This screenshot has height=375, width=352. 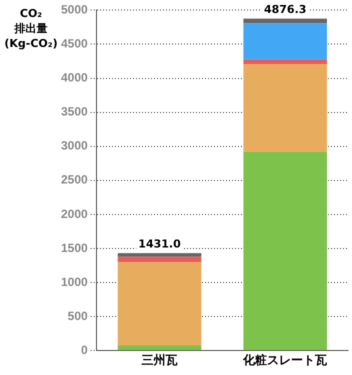 I want to click on y-tick-label: 0, so click(x=84, y=349).